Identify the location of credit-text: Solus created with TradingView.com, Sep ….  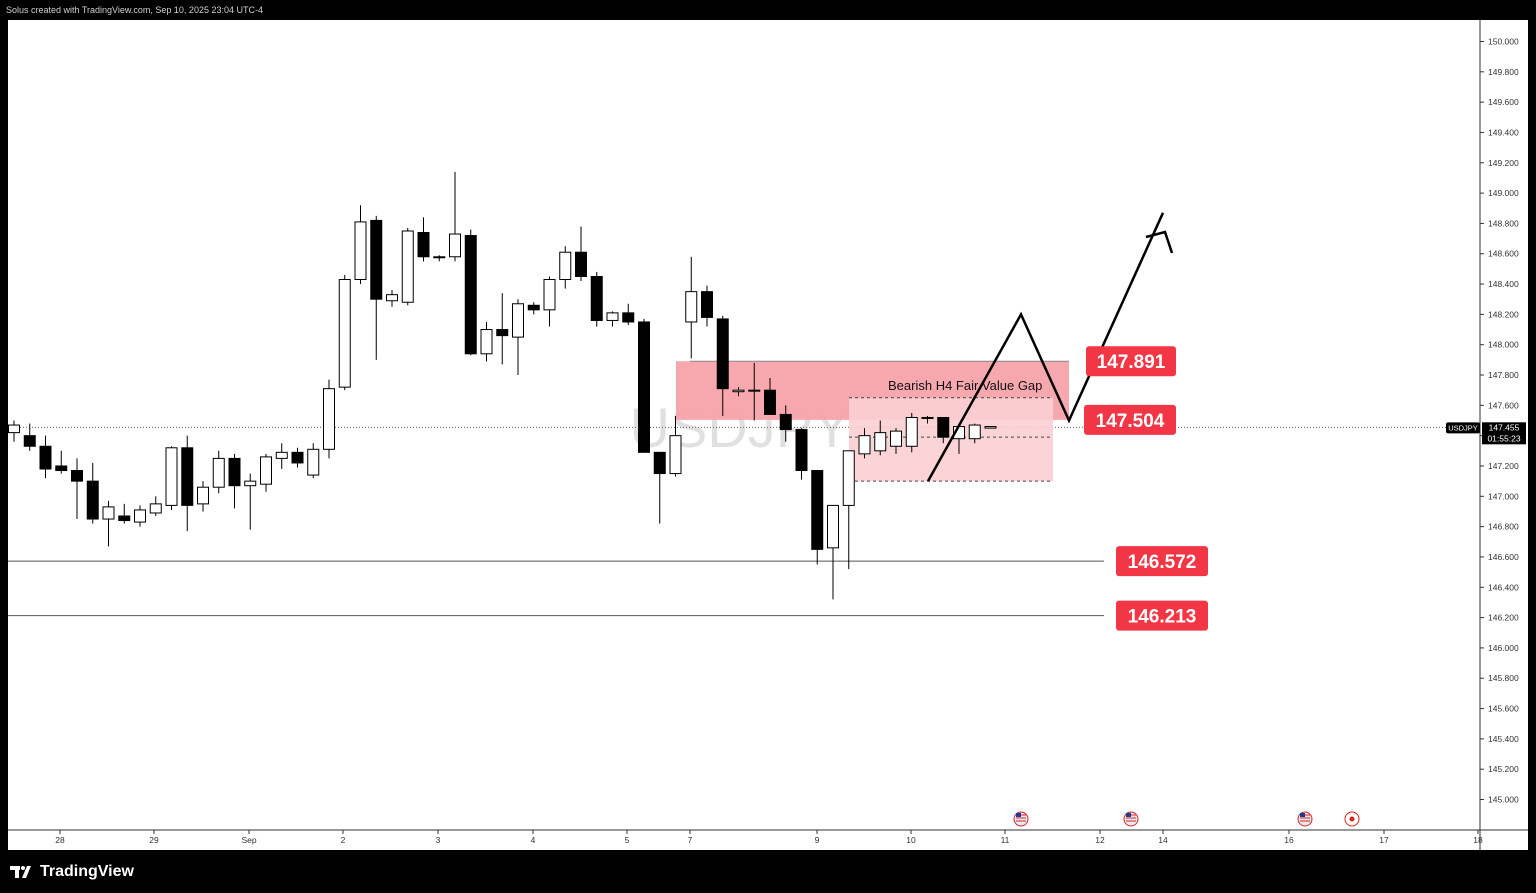
(134, 10).